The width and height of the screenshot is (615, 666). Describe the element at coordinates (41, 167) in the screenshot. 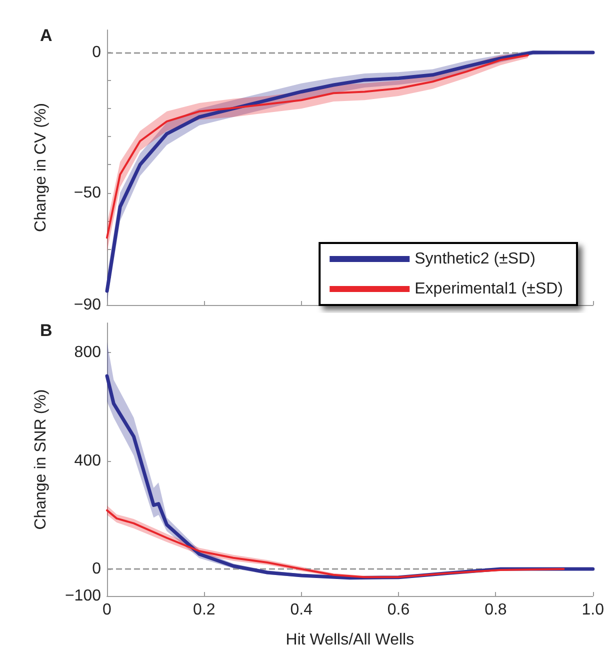

I see `y-axis-title: Change in CV (%)` at that location.